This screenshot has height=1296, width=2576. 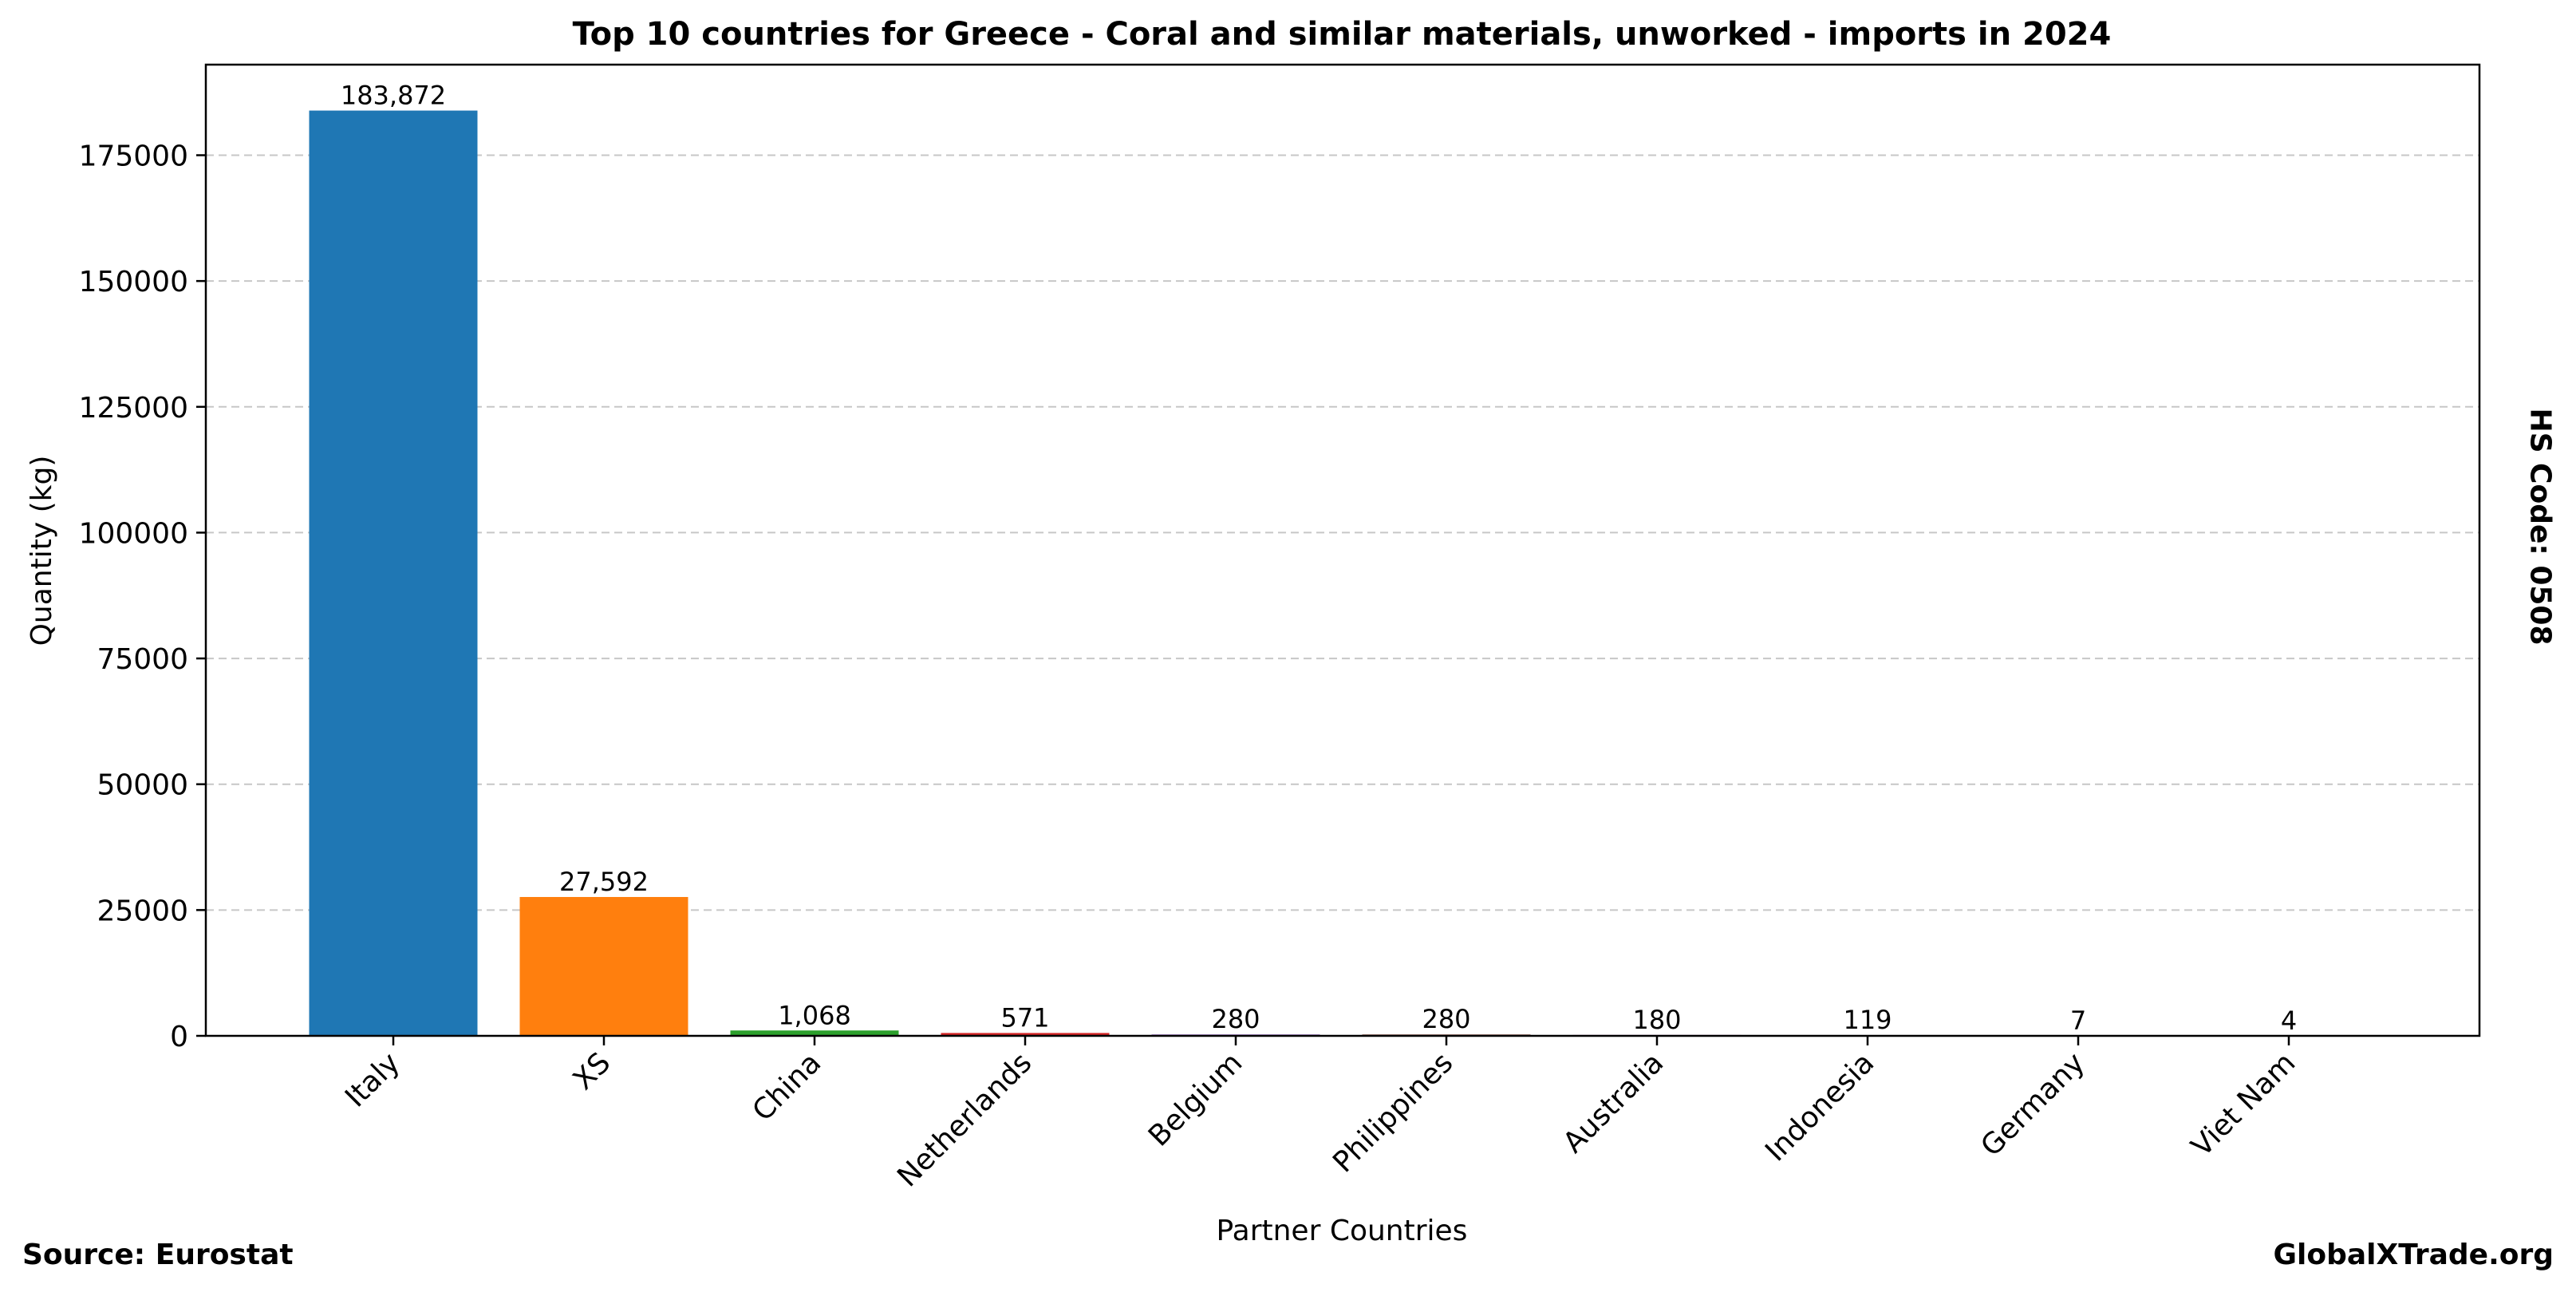 I want to click on bar-value-label: 4, so click(x=2289, y=1021).